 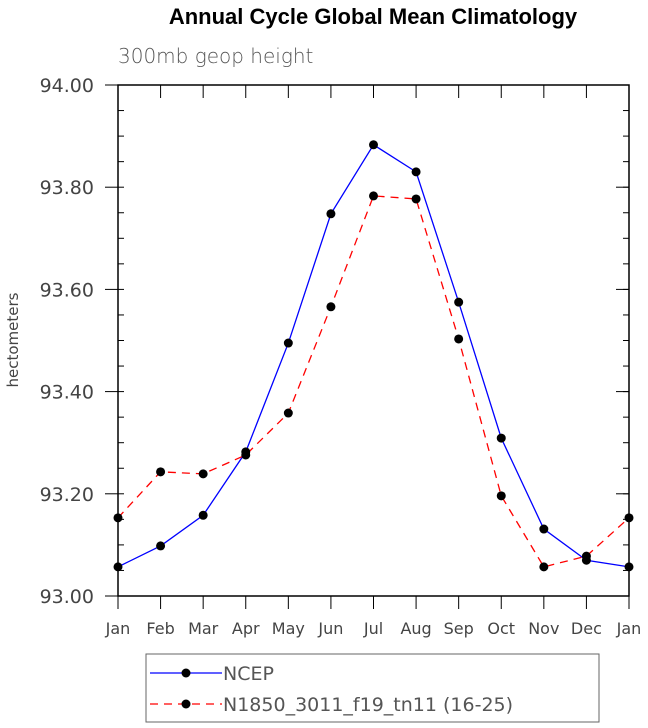 What do you see at coordinates (203, 628) in the screenshot?
I see `x-tick-label: Mar` at bounding box center [203, 628].